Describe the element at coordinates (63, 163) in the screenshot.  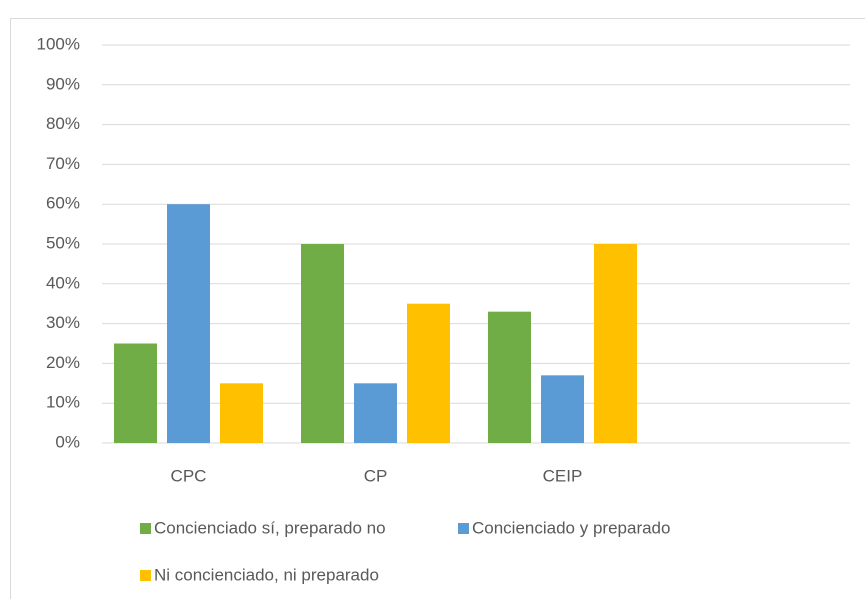
I see `y-tick-label: 70%` at that location.